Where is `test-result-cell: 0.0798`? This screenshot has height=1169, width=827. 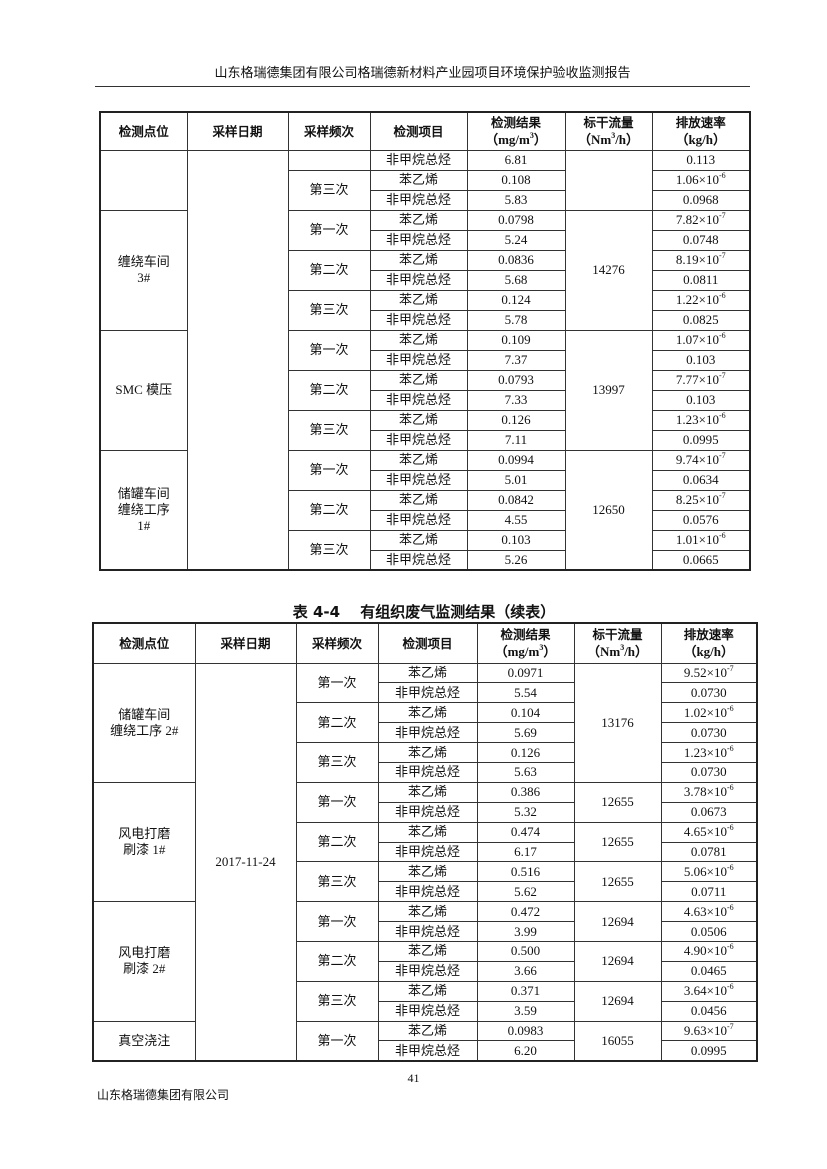
test-result-cell: 0.0798 is located at coordinates (516, 220).